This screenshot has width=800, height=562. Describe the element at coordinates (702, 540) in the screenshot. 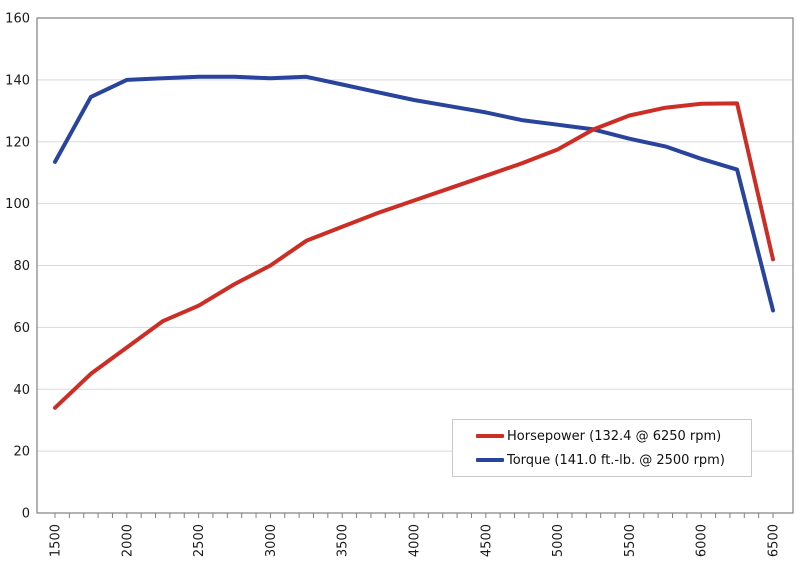

I see `x-axis-label-6000: 6000` at that location.